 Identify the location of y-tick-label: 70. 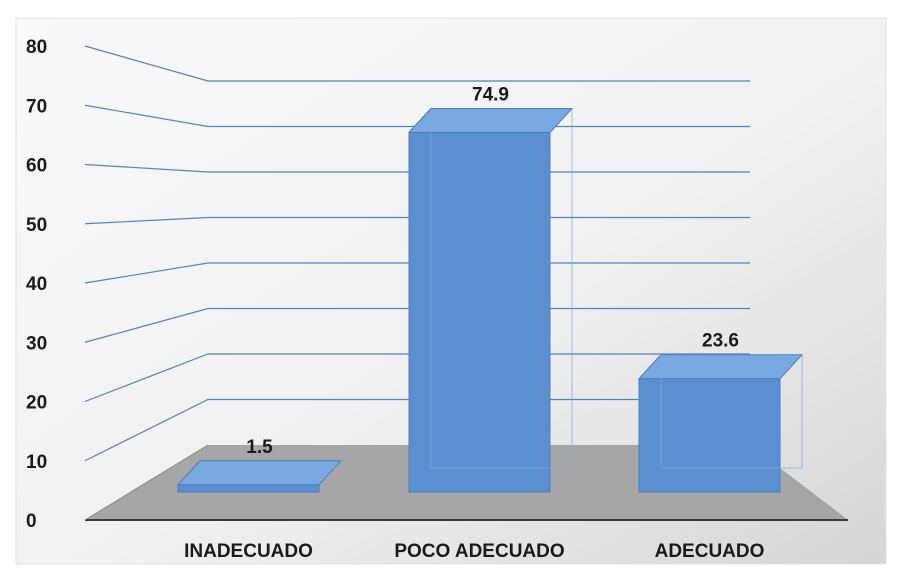
(36, 106).